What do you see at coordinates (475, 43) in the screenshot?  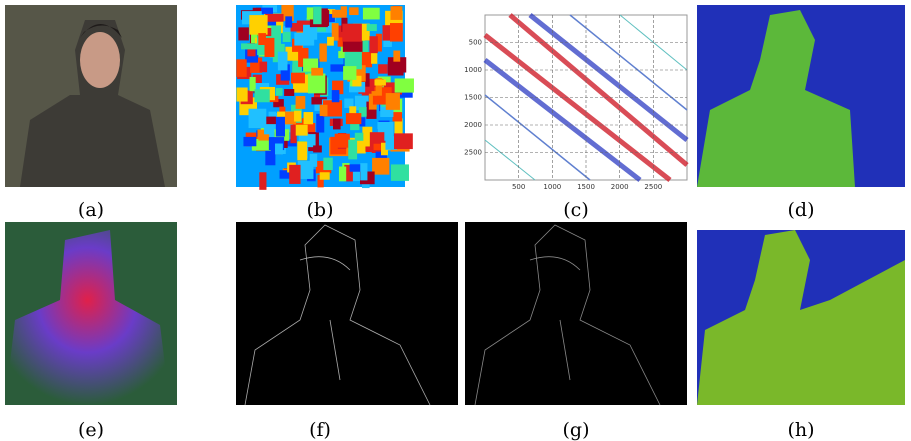 I see `y-tick-label: 500` at bounding box center [475, 43].